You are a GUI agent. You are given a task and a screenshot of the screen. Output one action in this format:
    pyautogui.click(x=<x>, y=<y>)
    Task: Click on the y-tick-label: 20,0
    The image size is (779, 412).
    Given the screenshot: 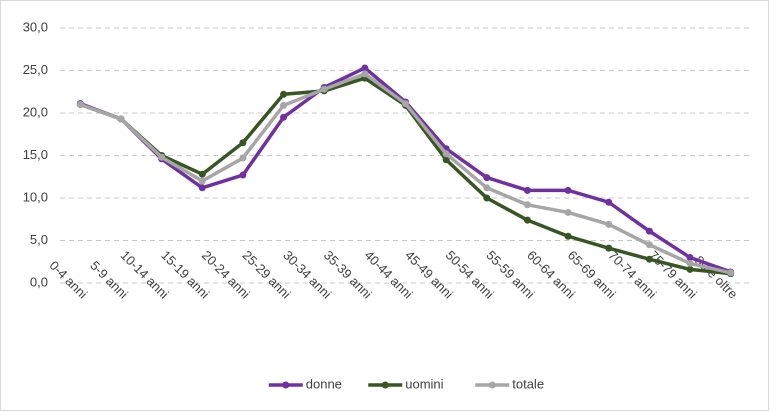 What is the action you would take?
    pyautogui.click(x=35, y=111)
    